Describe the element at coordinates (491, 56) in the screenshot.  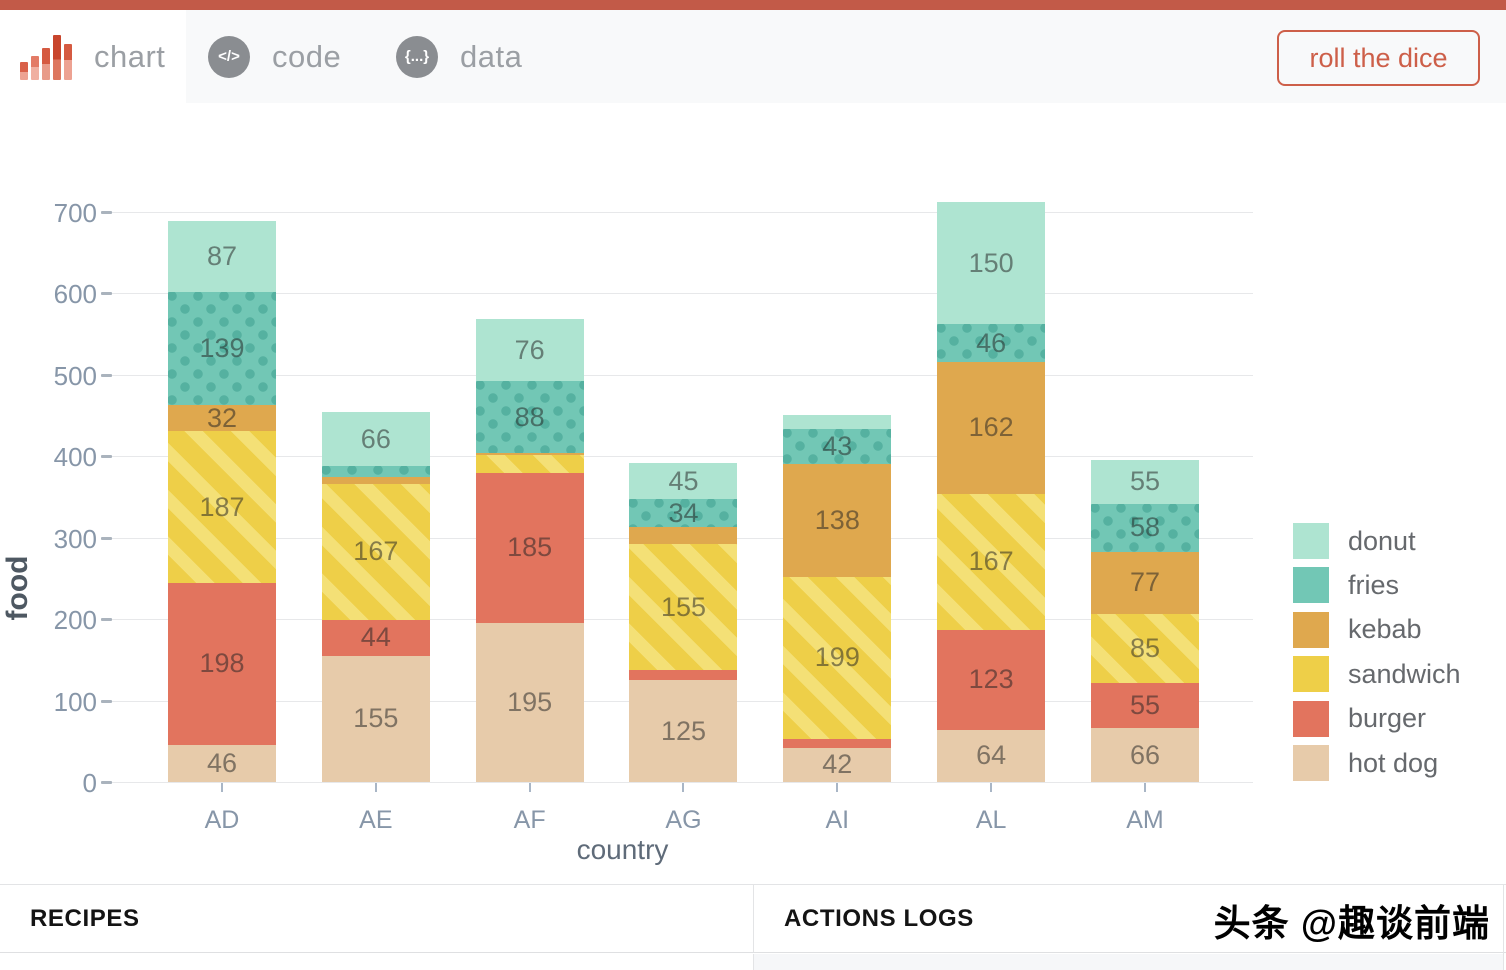
I see `tab-data-label: data` at that location.